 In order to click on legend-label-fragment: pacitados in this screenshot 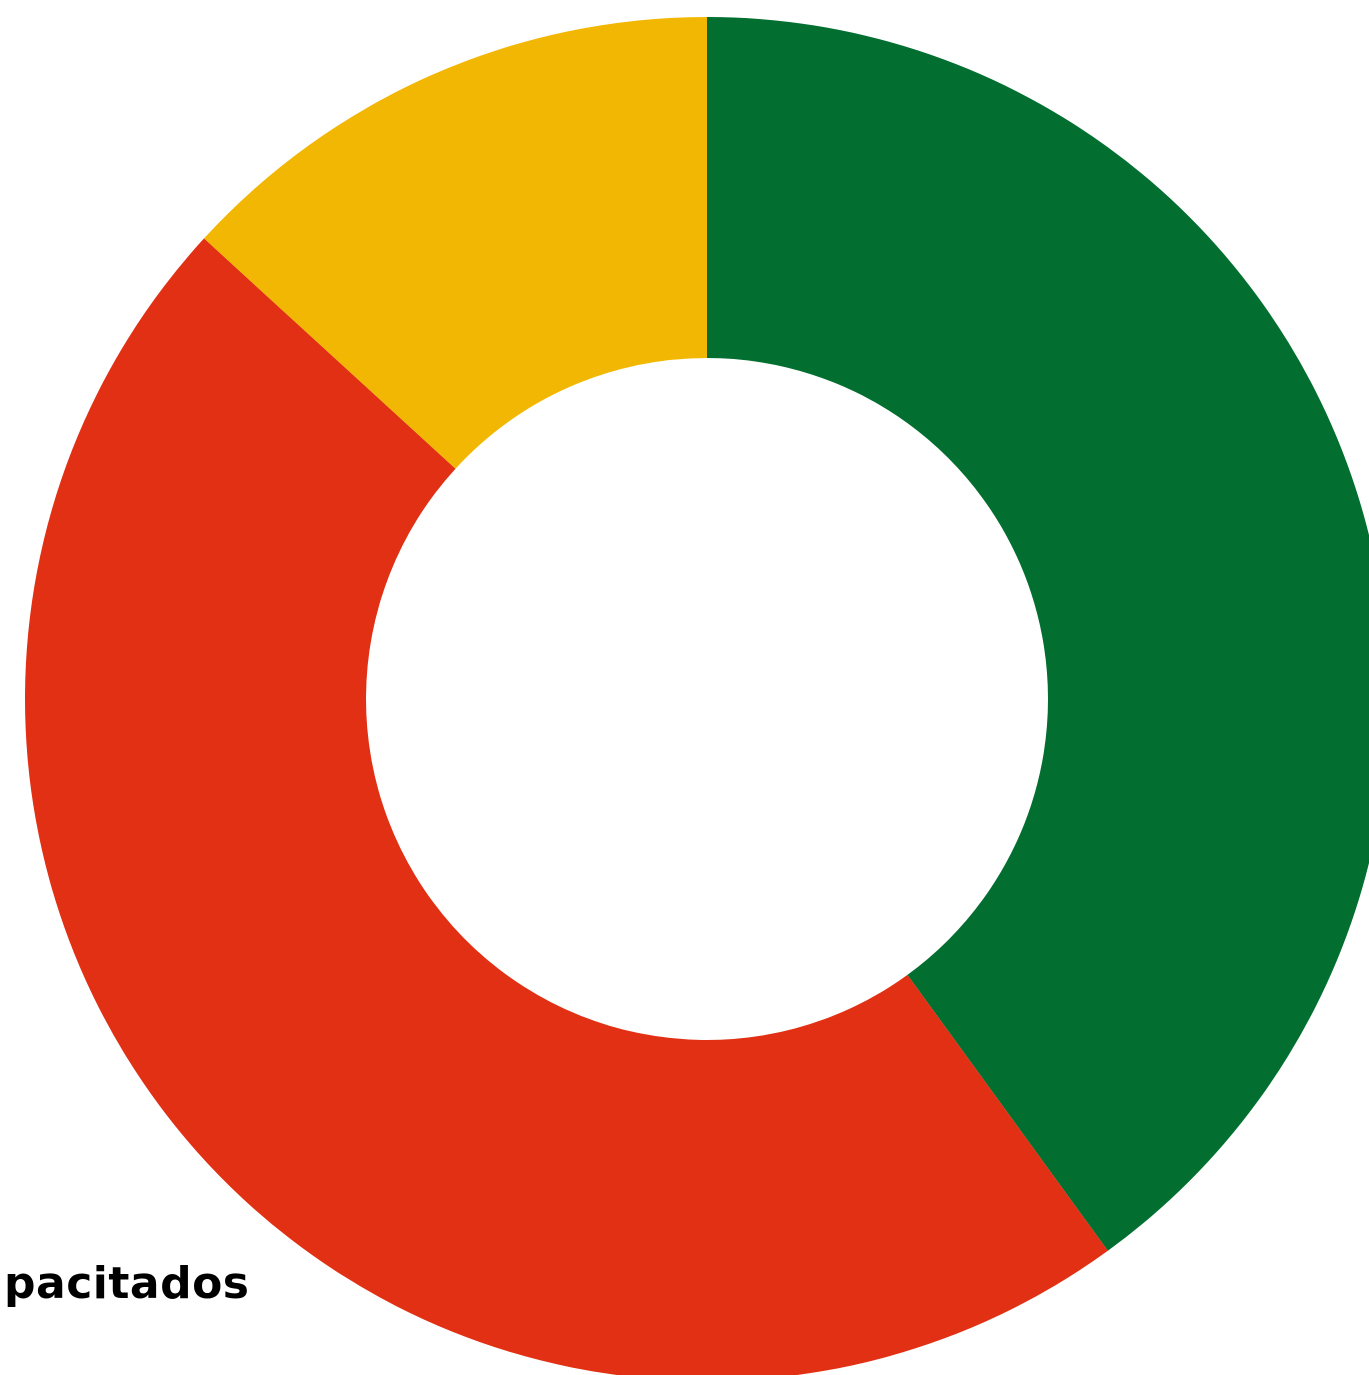, I will do `click(127, 1283)`.